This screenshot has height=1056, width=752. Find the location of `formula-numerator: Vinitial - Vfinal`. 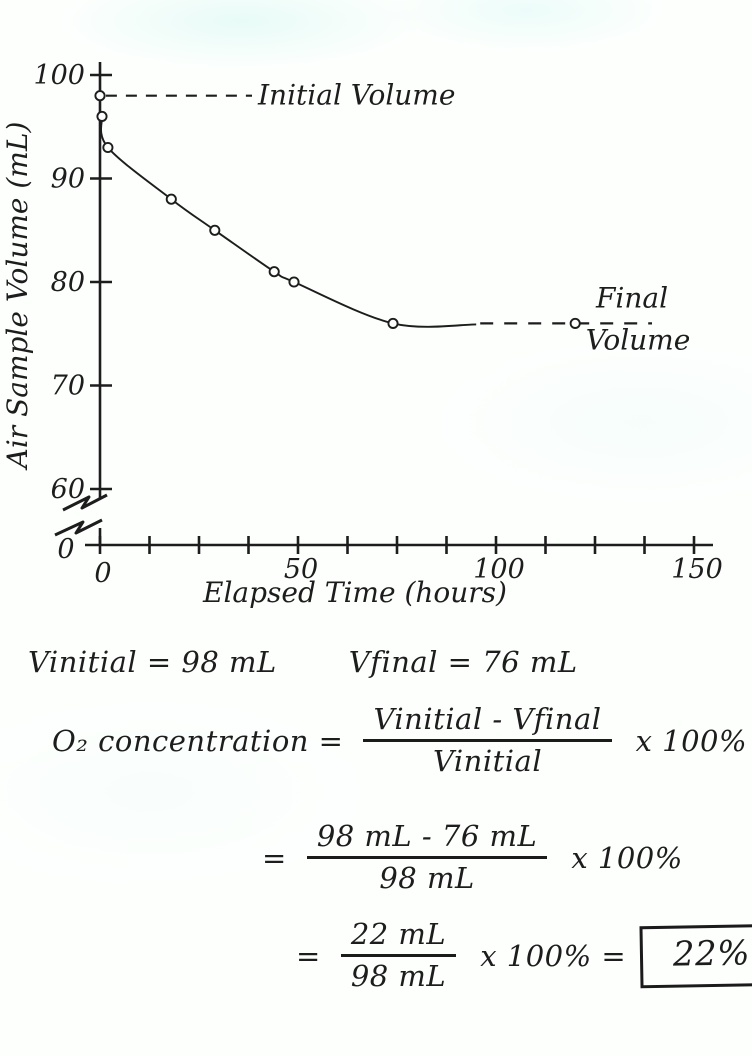

formula-numerator: Vinitial - Vfinal is located at coordinates (487, 722).